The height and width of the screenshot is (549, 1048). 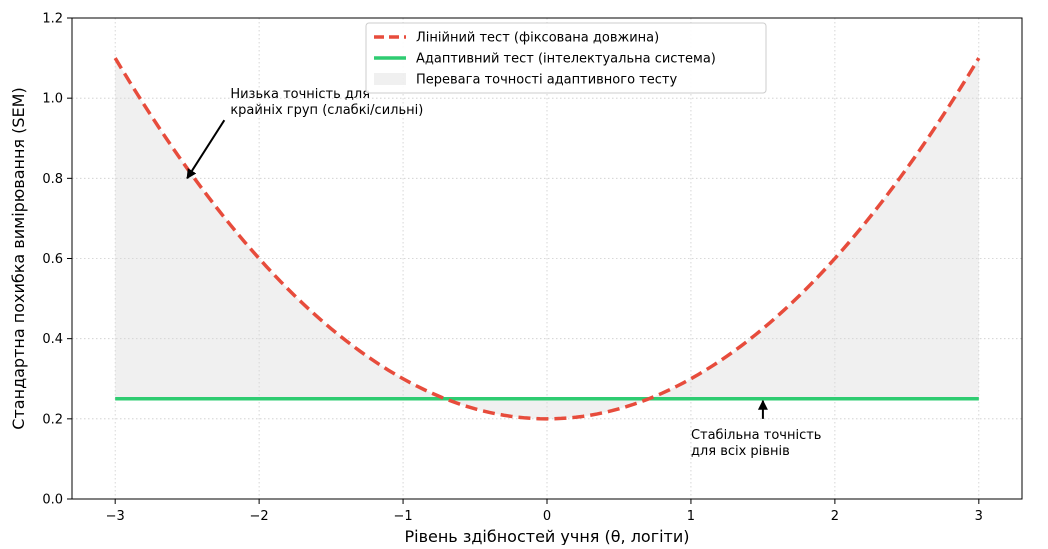 What do you see at coordinates (300, 94) in the screenshot?
I see `annotation-text-line: Низька точність для` at bounding box center [300, 94].